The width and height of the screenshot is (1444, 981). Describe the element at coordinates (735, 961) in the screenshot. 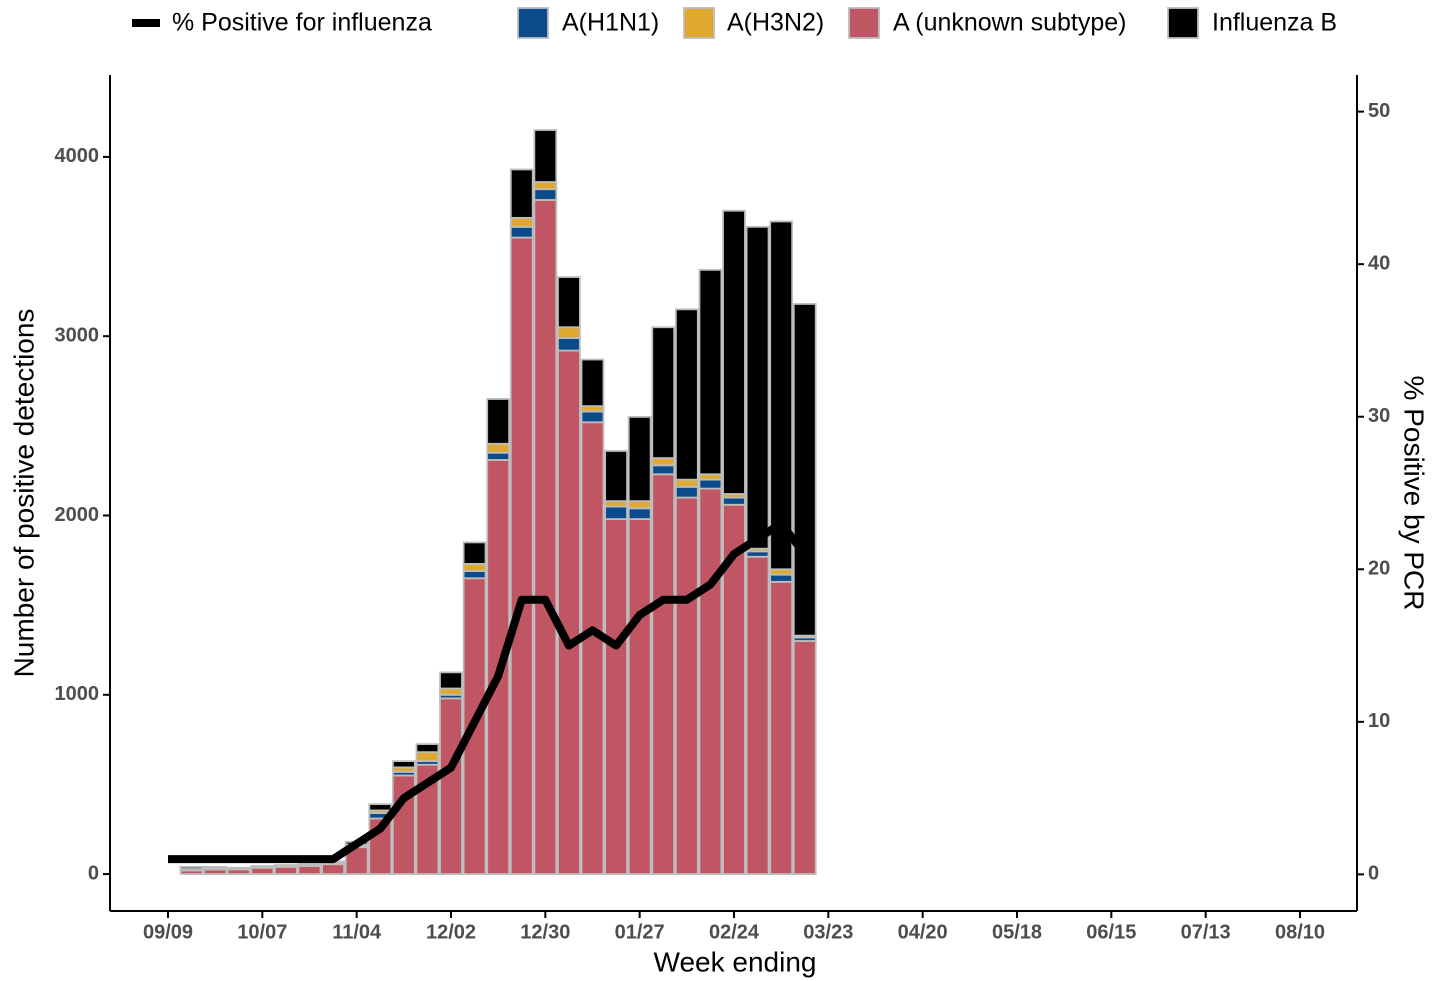

I see `x-axis-title: Week ending` at that location.